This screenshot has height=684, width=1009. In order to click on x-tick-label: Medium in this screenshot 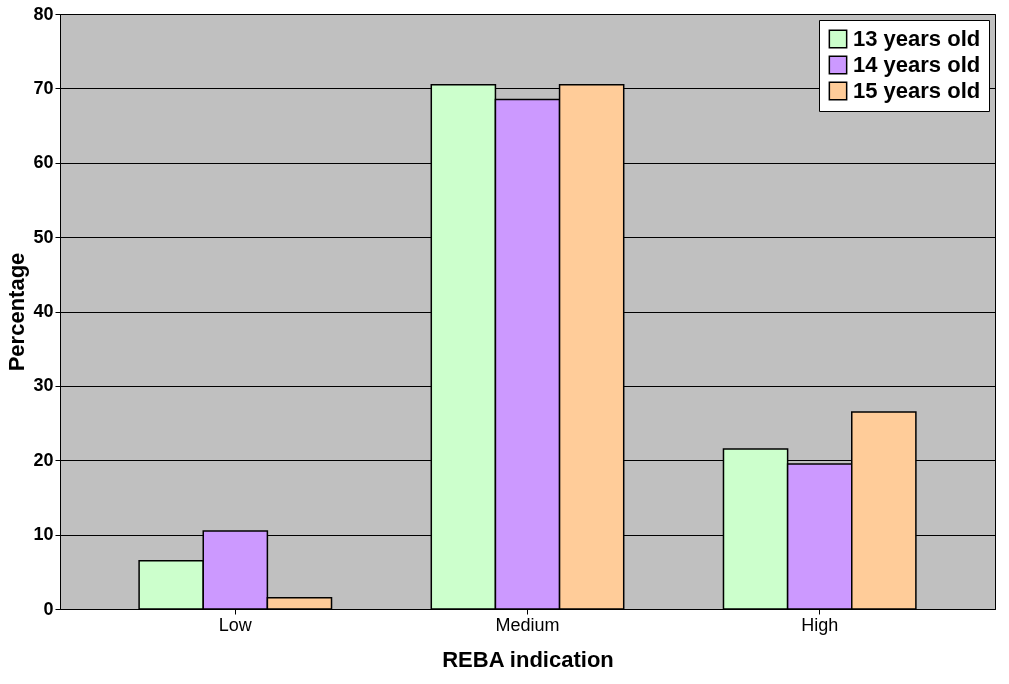, I will do `click(527, 624)`.